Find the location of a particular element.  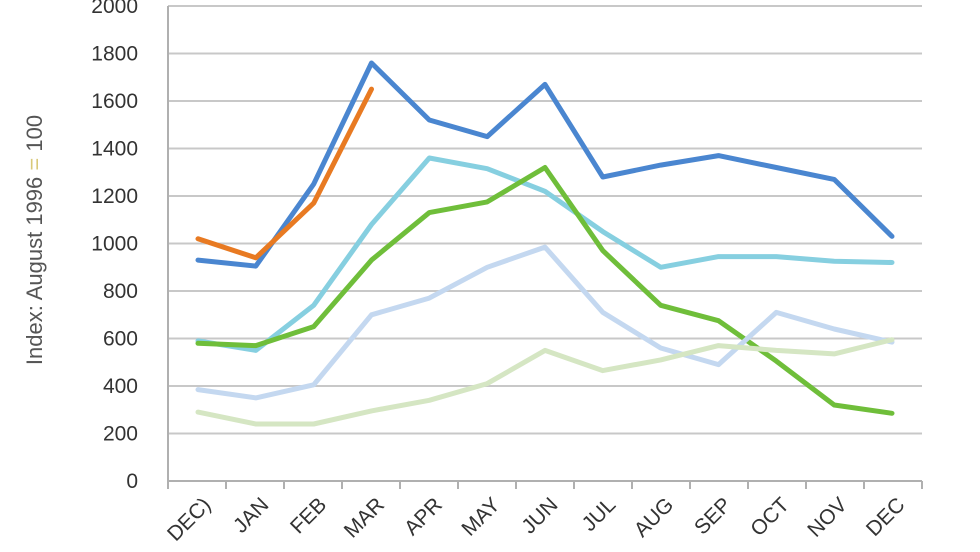

y-tick-label: 1600 is located at coordinates (114, 101).